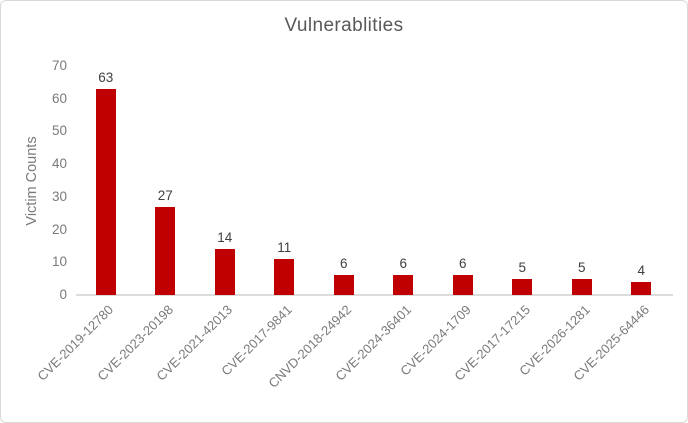 The image size is (688, 423). I want to click on y-axis-title: Victim Counts, so click(32, 181).